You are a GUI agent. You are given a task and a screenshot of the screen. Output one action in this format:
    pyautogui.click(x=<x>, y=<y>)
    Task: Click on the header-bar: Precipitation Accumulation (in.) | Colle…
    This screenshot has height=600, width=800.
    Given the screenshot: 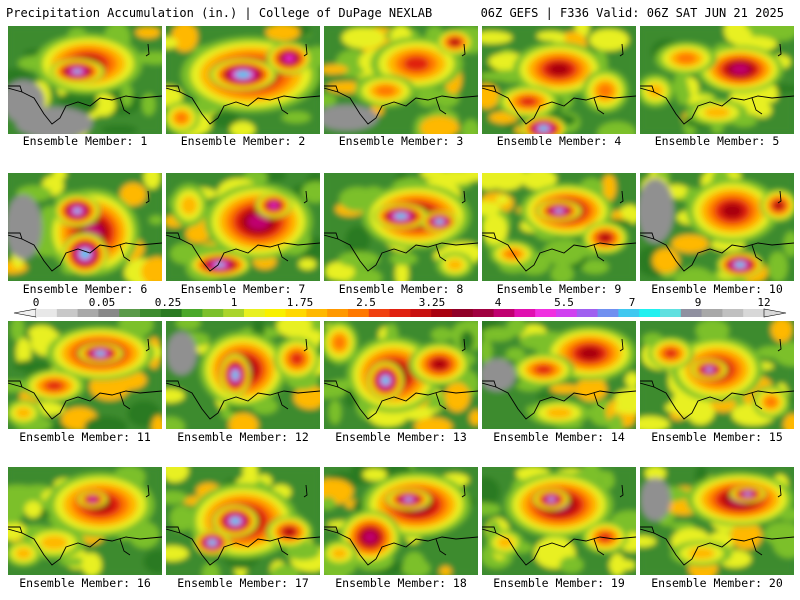 What is the action you would take?
    pyautogui.click(x=400, y=12)
    